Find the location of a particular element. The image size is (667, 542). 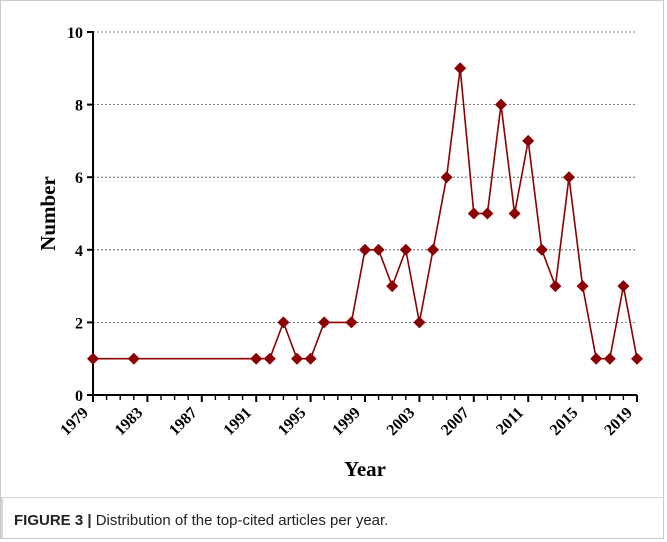

x-tick-label: 2007 is located at coordinates (455, 421).